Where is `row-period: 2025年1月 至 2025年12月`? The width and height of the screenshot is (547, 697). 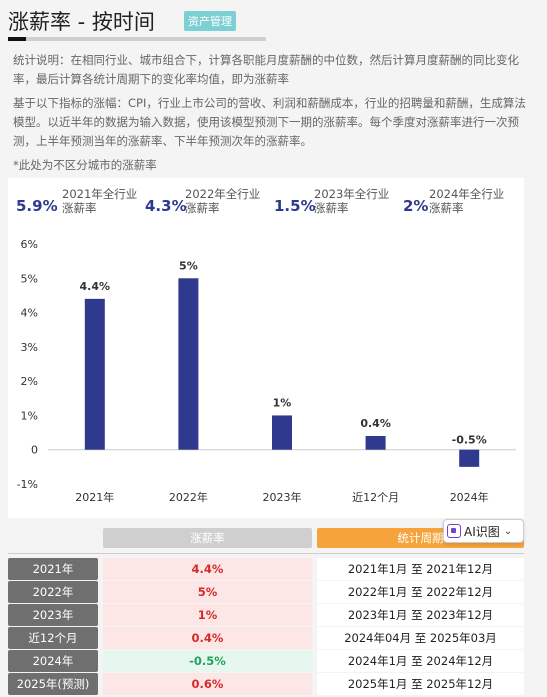 row-period: 2025年1月 至 2025年12月 is located at coordinates (420, 684).